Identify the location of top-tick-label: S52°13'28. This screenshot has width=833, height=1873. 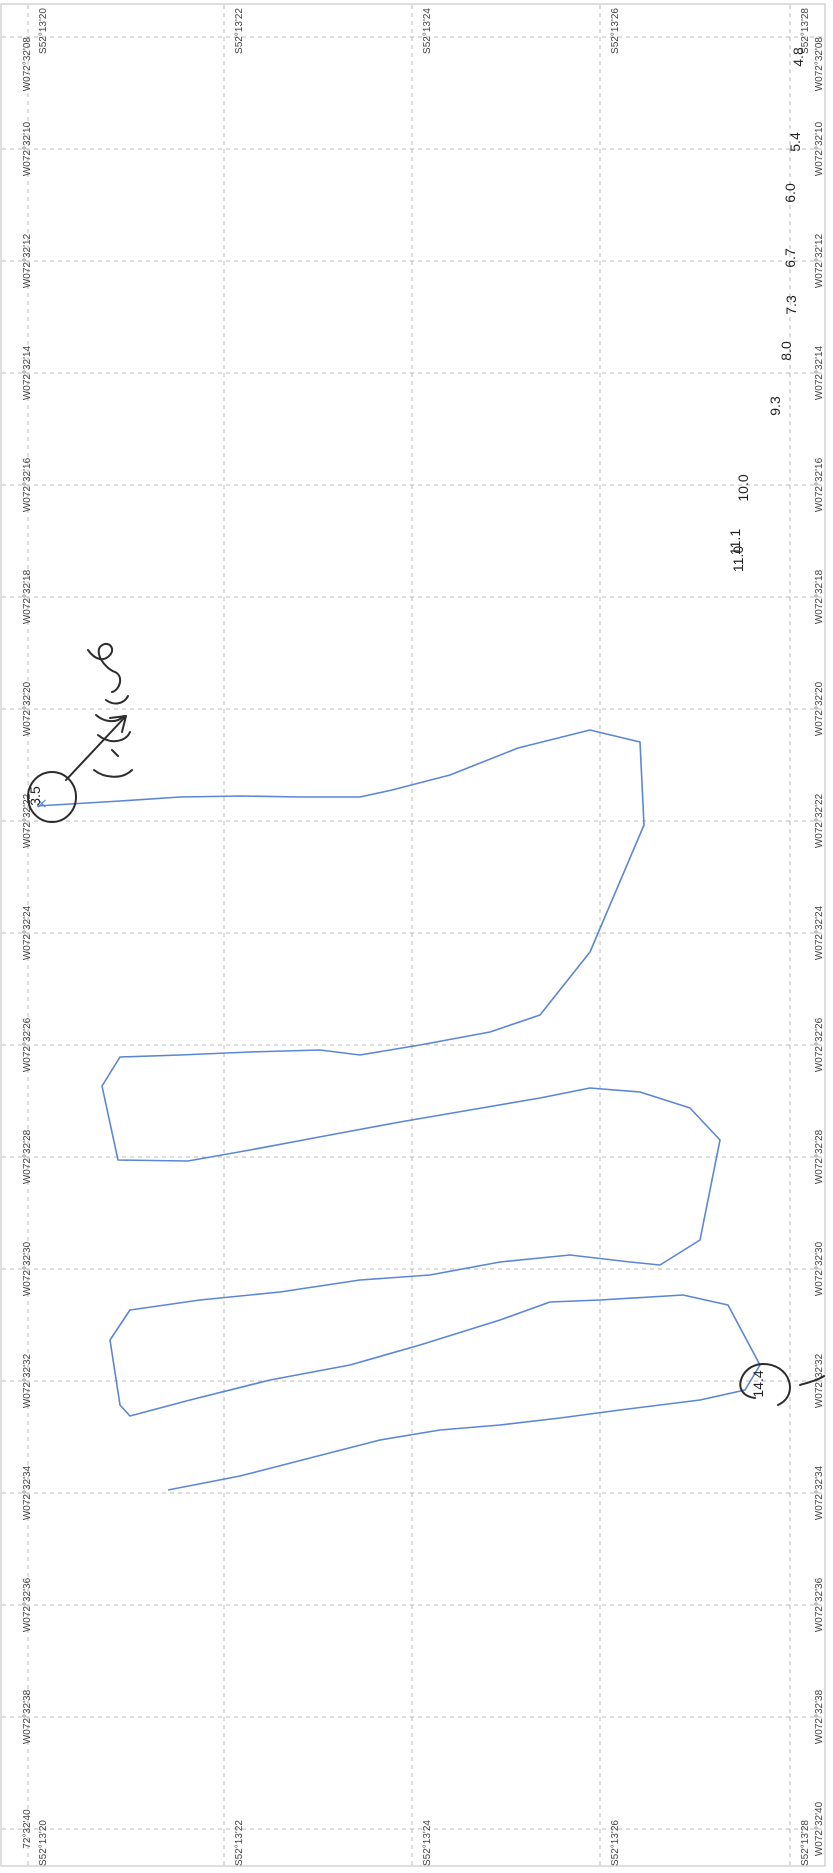
(805, 31).